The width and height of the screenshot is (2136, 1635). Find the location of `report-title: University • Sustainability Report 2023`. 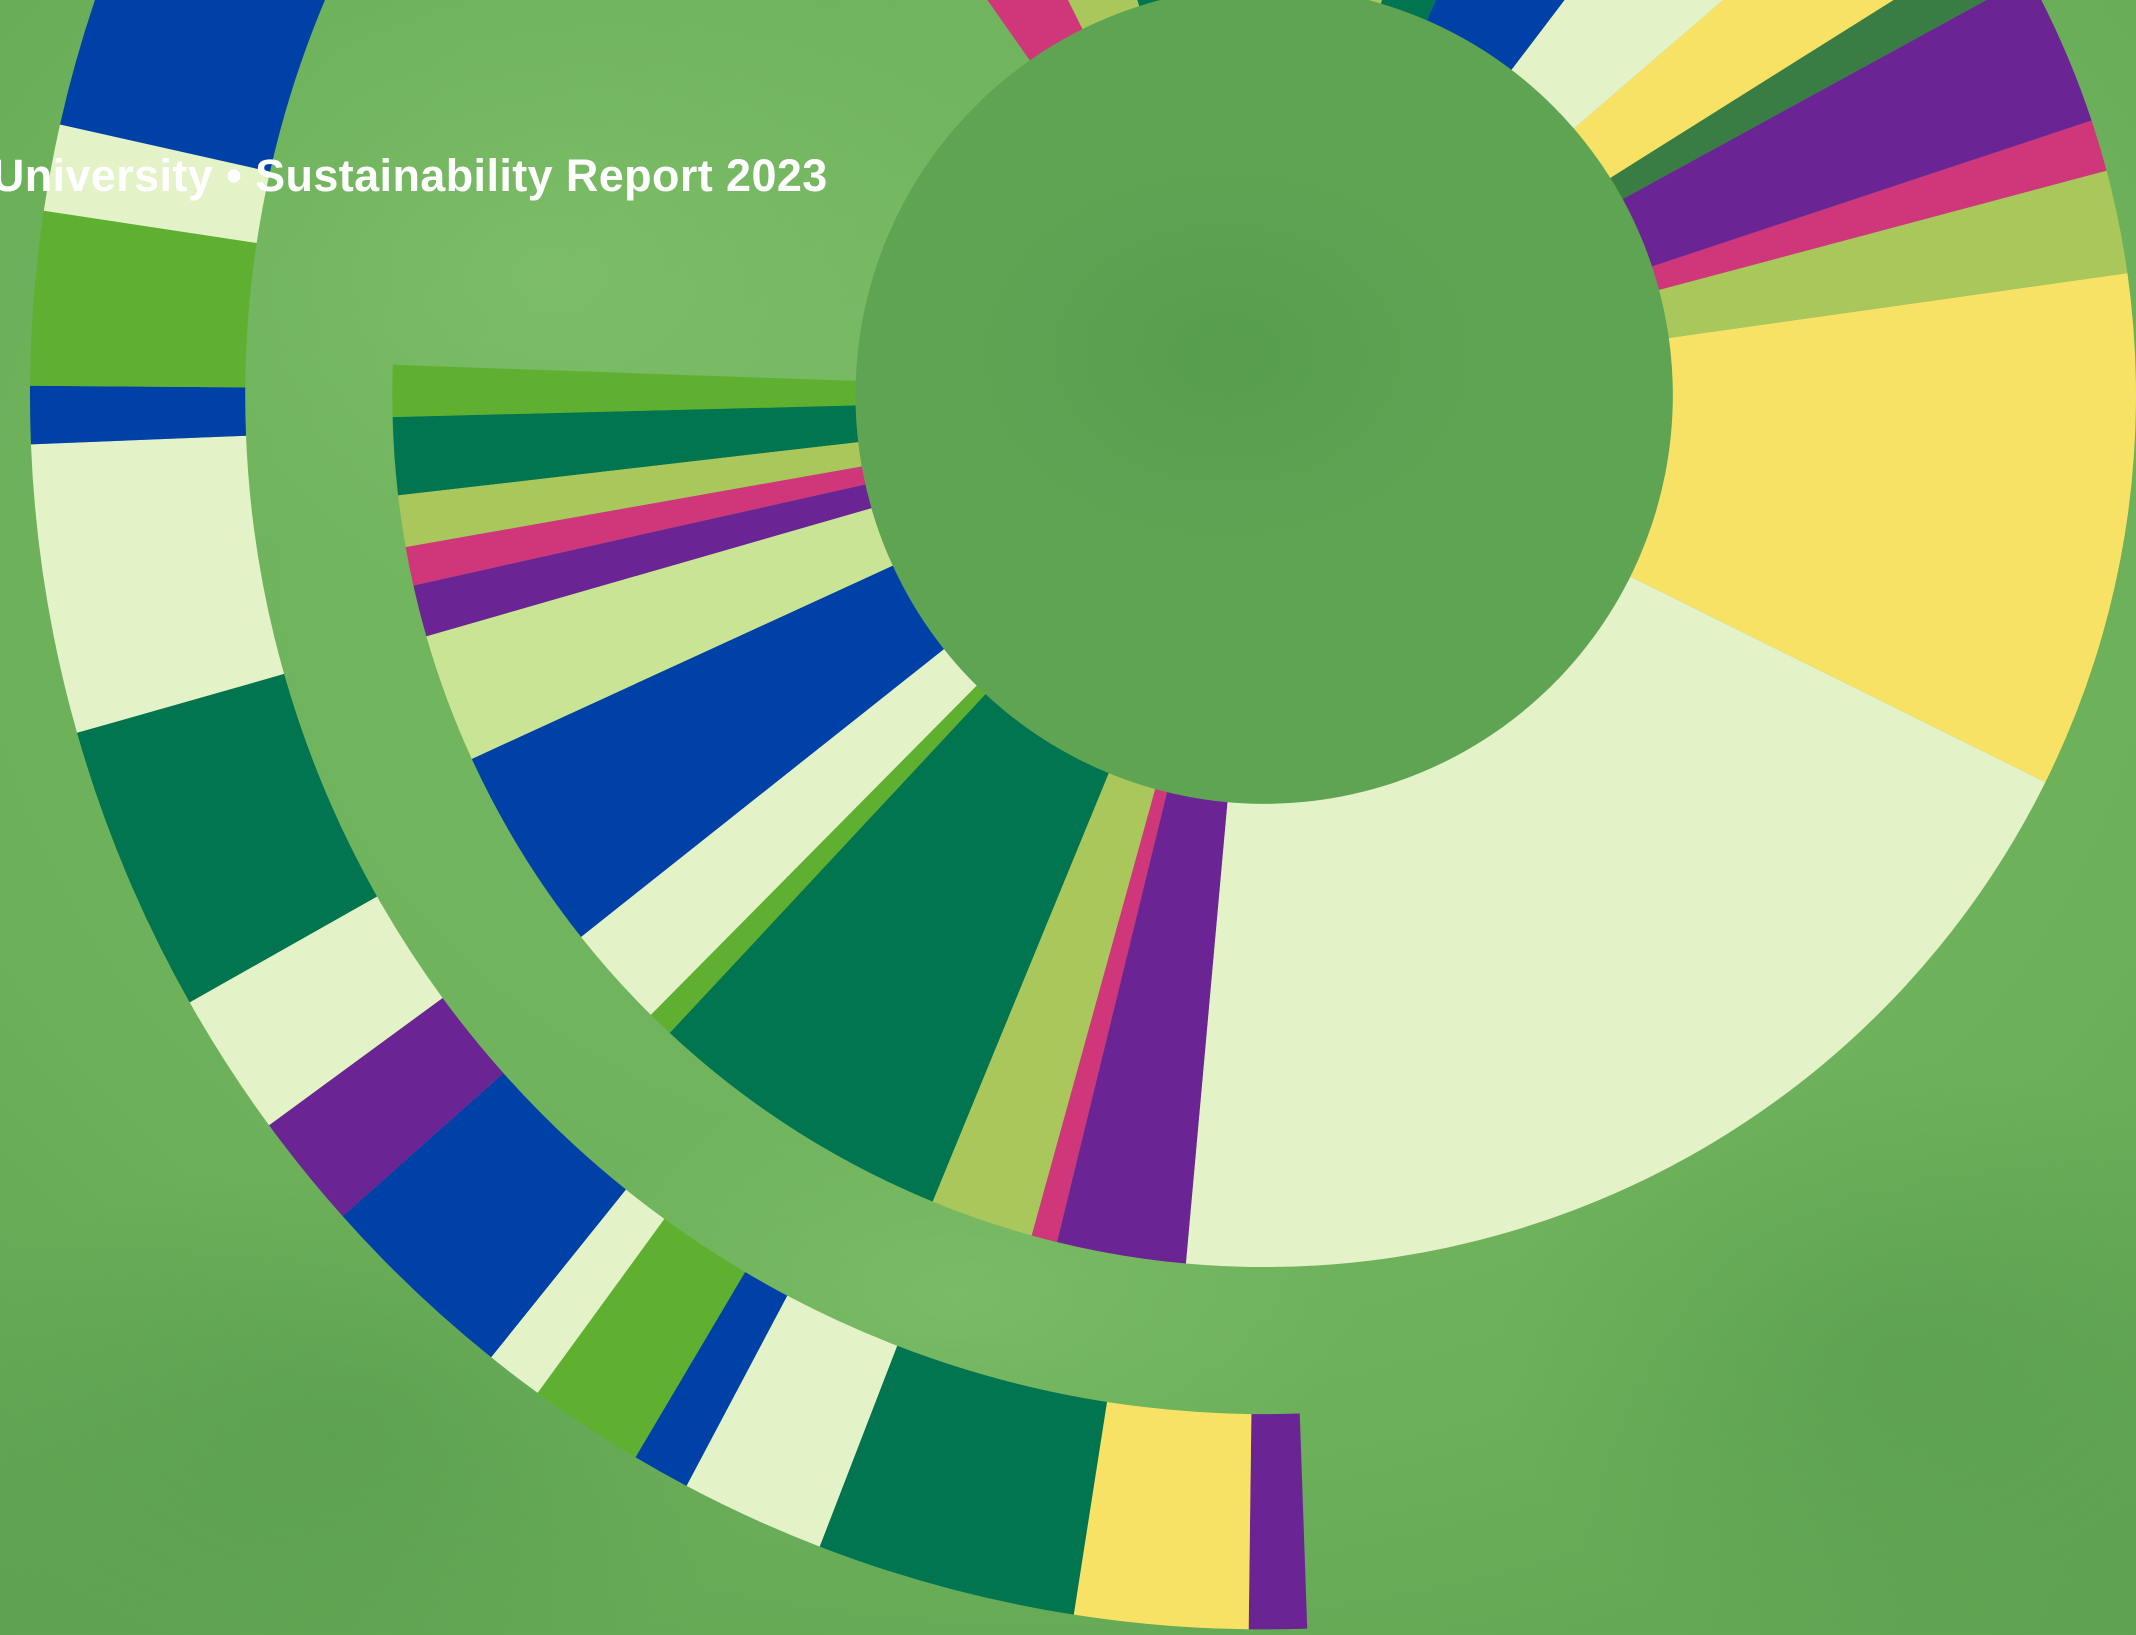

report-title: University • Sustainability Report 2023 is located at coordinates (414, 175).